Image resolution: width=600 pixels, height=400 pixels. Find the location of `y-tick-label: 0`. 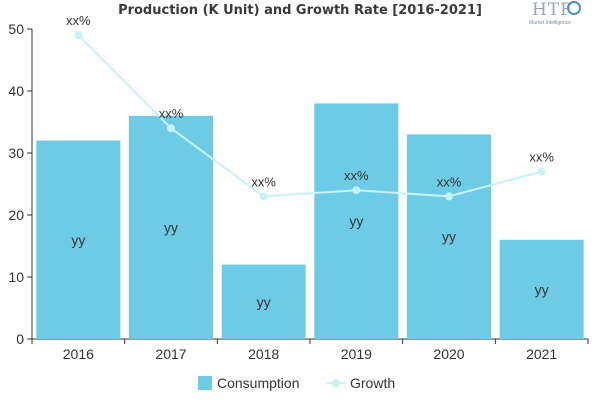

y-tick-label: 0 is located at coordinates (20, 339).